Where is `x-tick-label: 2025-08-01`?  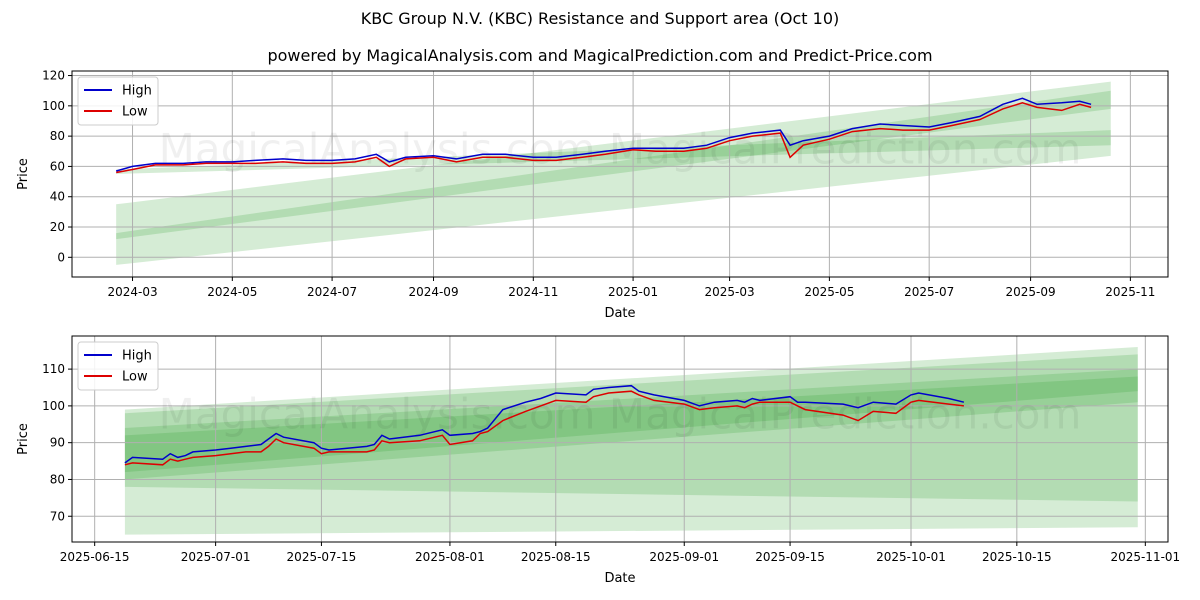 x-tick-label: 2025-08-01 is located at coordinates (450, 557).